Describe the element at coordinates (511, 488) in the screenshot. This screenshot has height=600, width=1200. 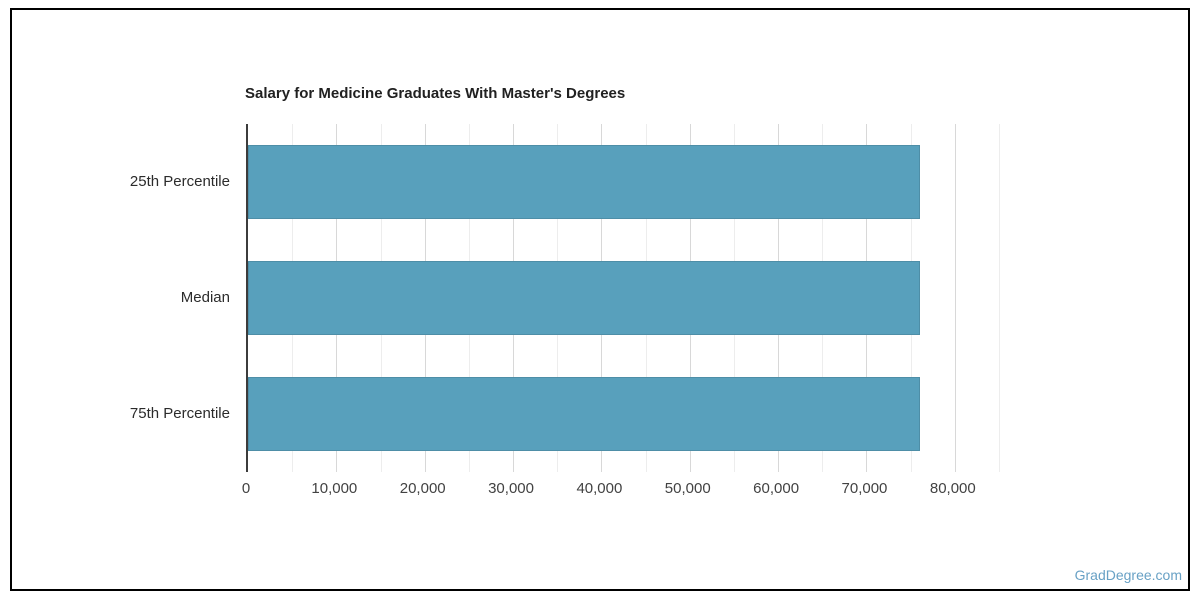
I see `x-tick-label: 30,000` at that location.